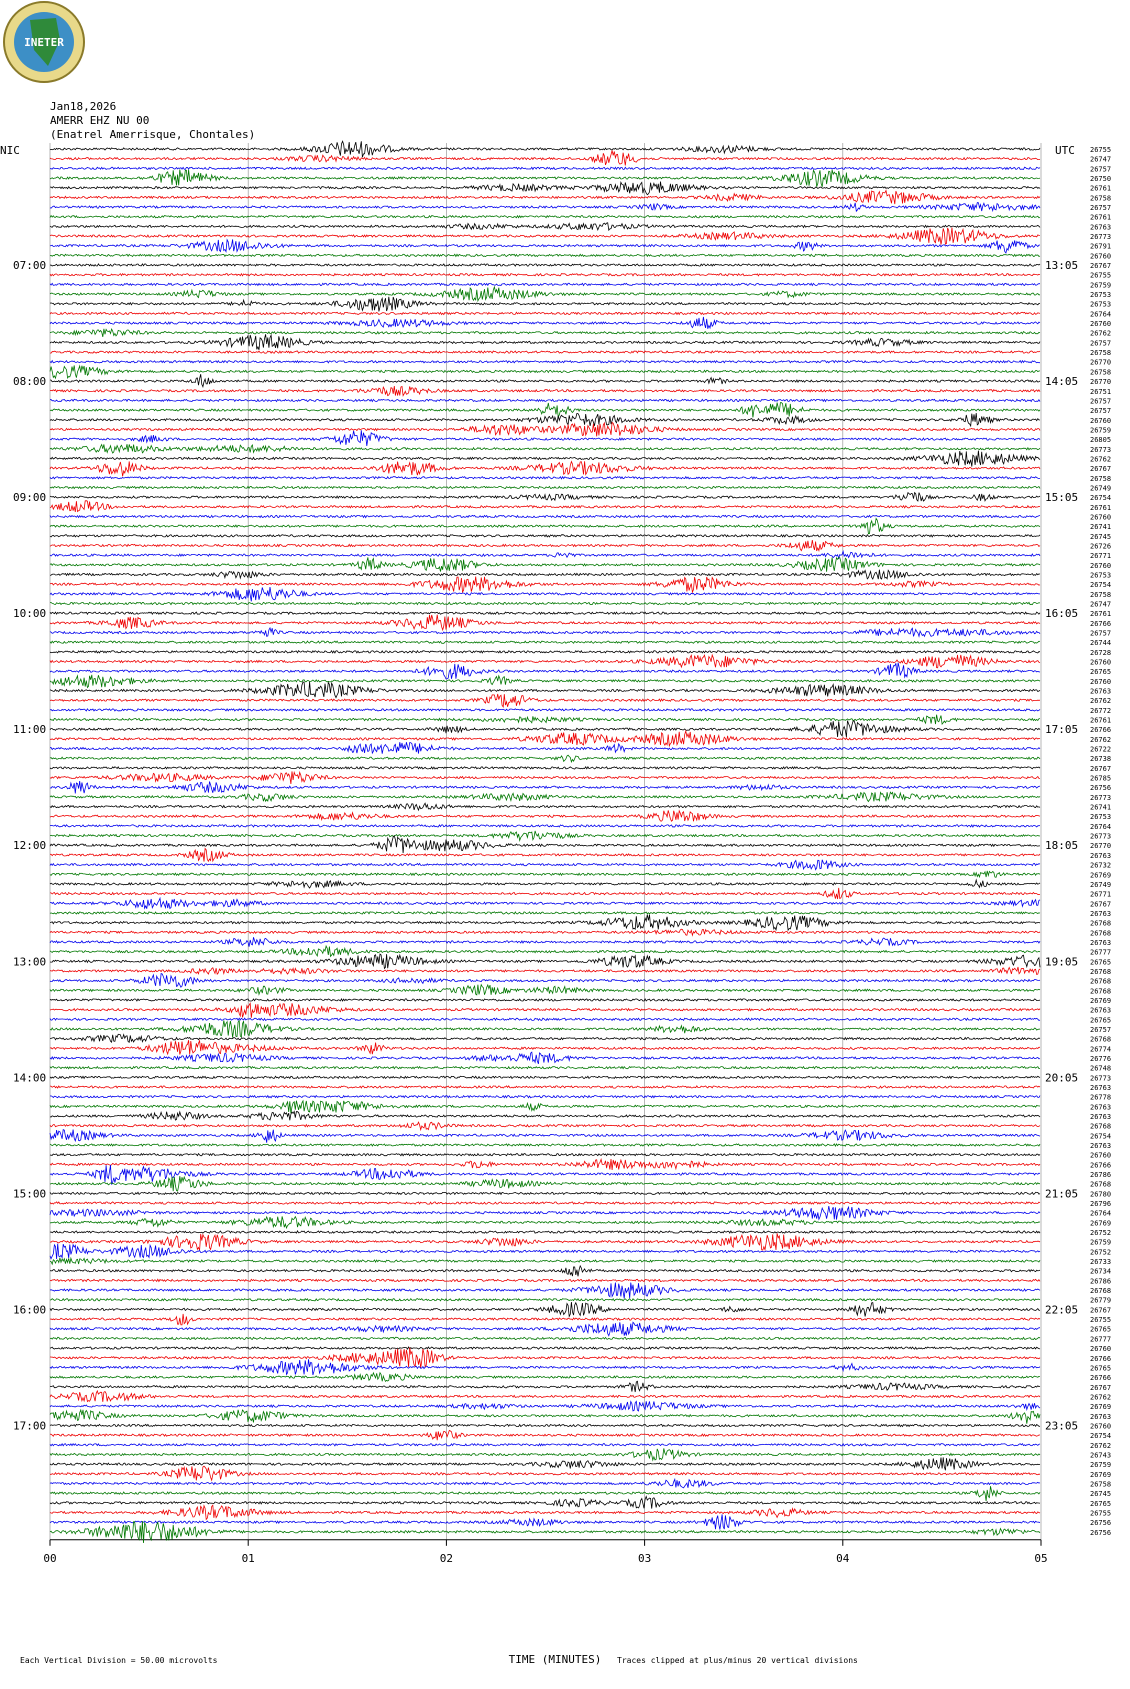  Describe the element at coordinates (29, 1193) in the screenshot. I see `left-hour: 15:00` at that location.